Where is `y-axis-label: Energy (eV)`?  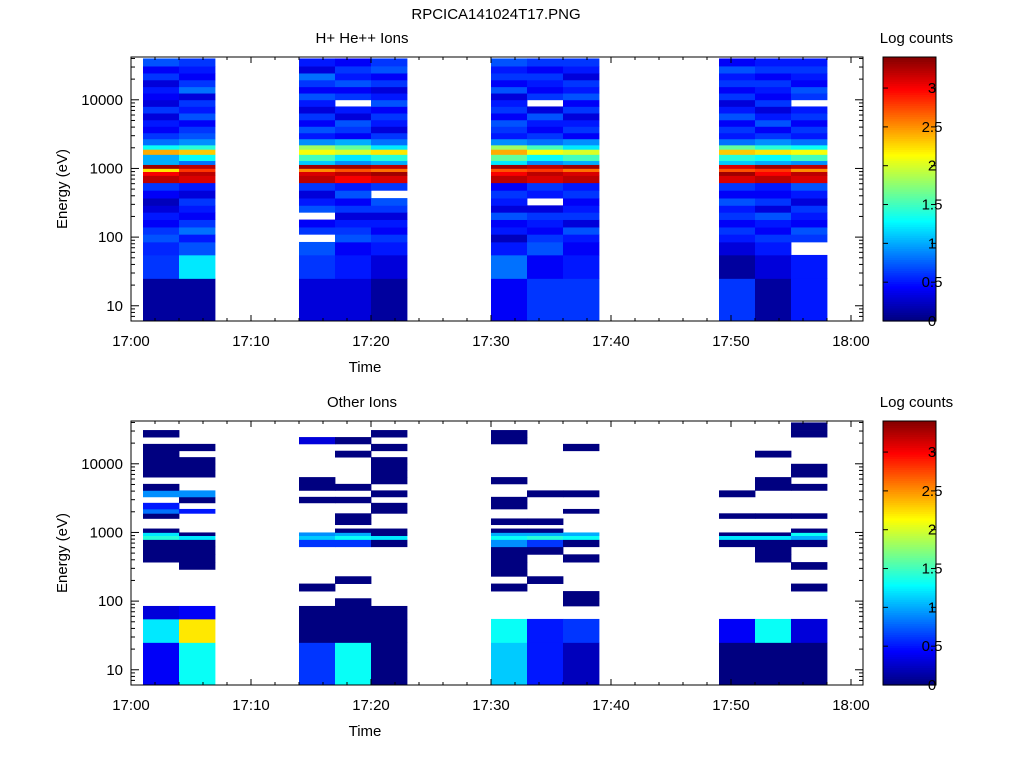 y-axis-label: Energy (eV) is located at coordinates (62, 189).